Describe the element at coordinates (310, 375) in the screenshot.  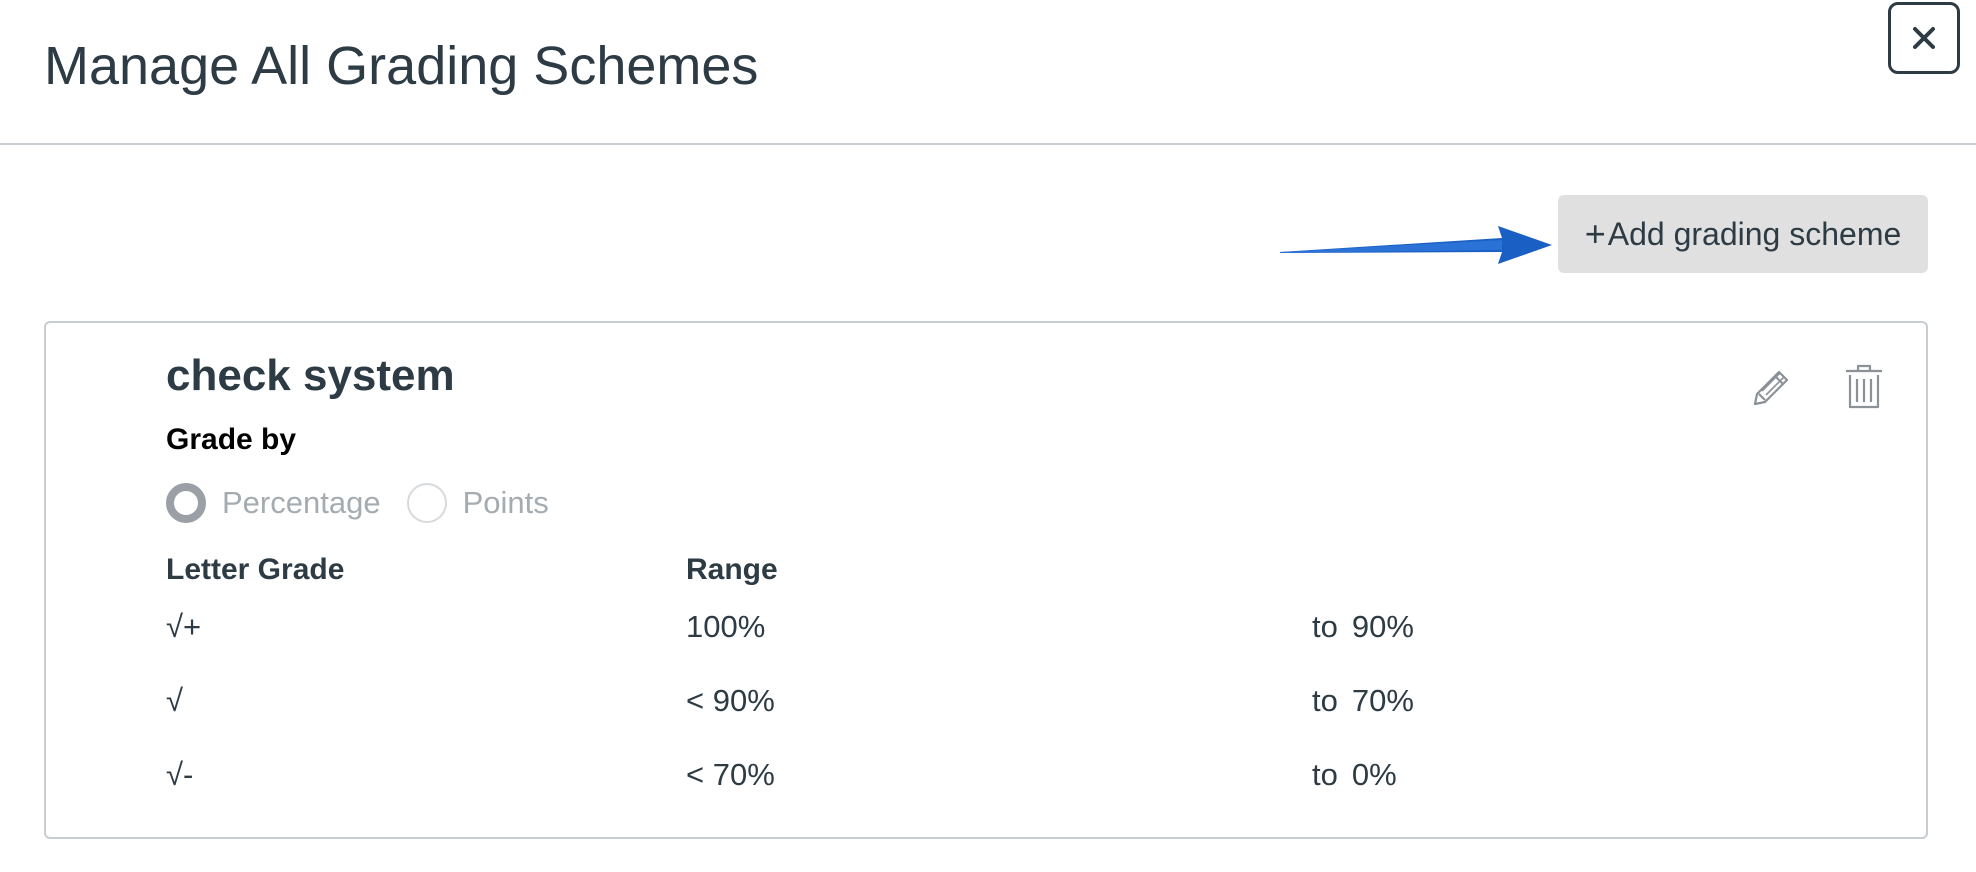
I see `scheme-title: check system` at that location.